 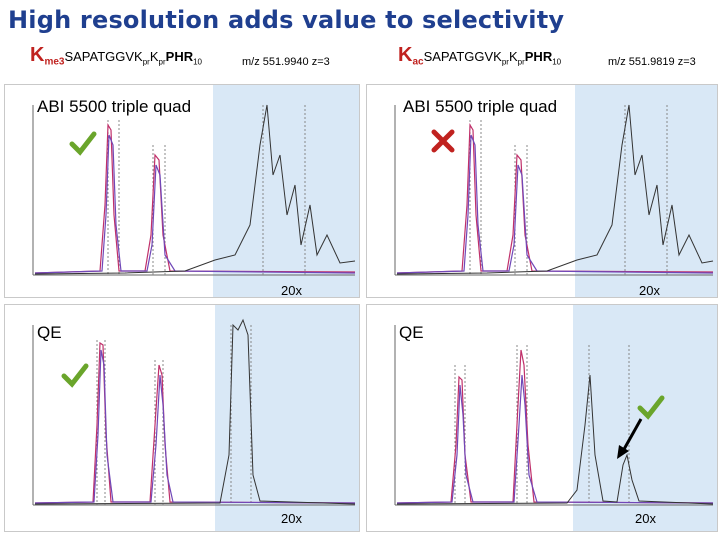 I want to click on left-mz-label: m/z 551.9940 z=3, so click(x=286, y=62).